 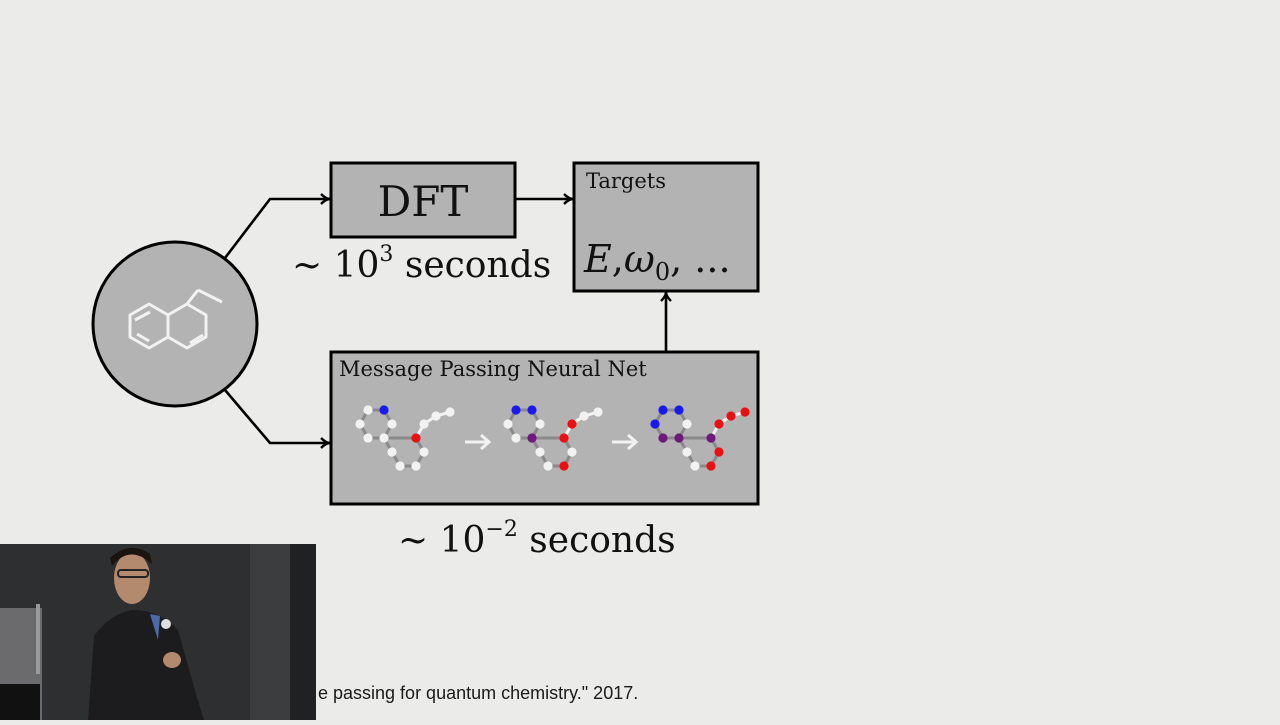 I want to click on naphthalene-icon, so click(x=175, y=319).